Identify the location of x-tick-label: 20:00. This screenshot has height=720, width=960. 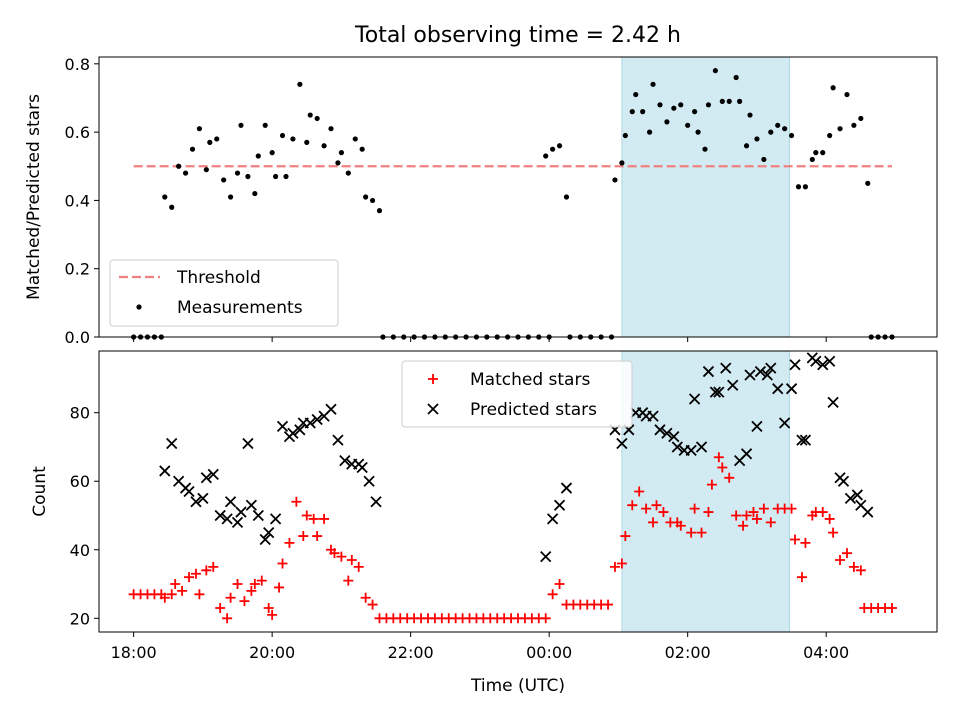
(272, 652).